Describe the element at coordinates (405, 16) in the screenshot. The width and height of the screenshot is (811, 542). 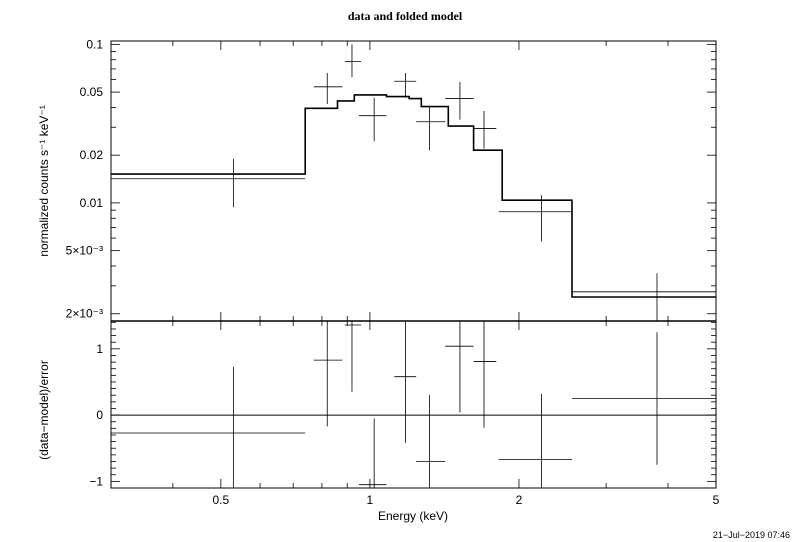
I see `chart-title: data and folded model` at that location.